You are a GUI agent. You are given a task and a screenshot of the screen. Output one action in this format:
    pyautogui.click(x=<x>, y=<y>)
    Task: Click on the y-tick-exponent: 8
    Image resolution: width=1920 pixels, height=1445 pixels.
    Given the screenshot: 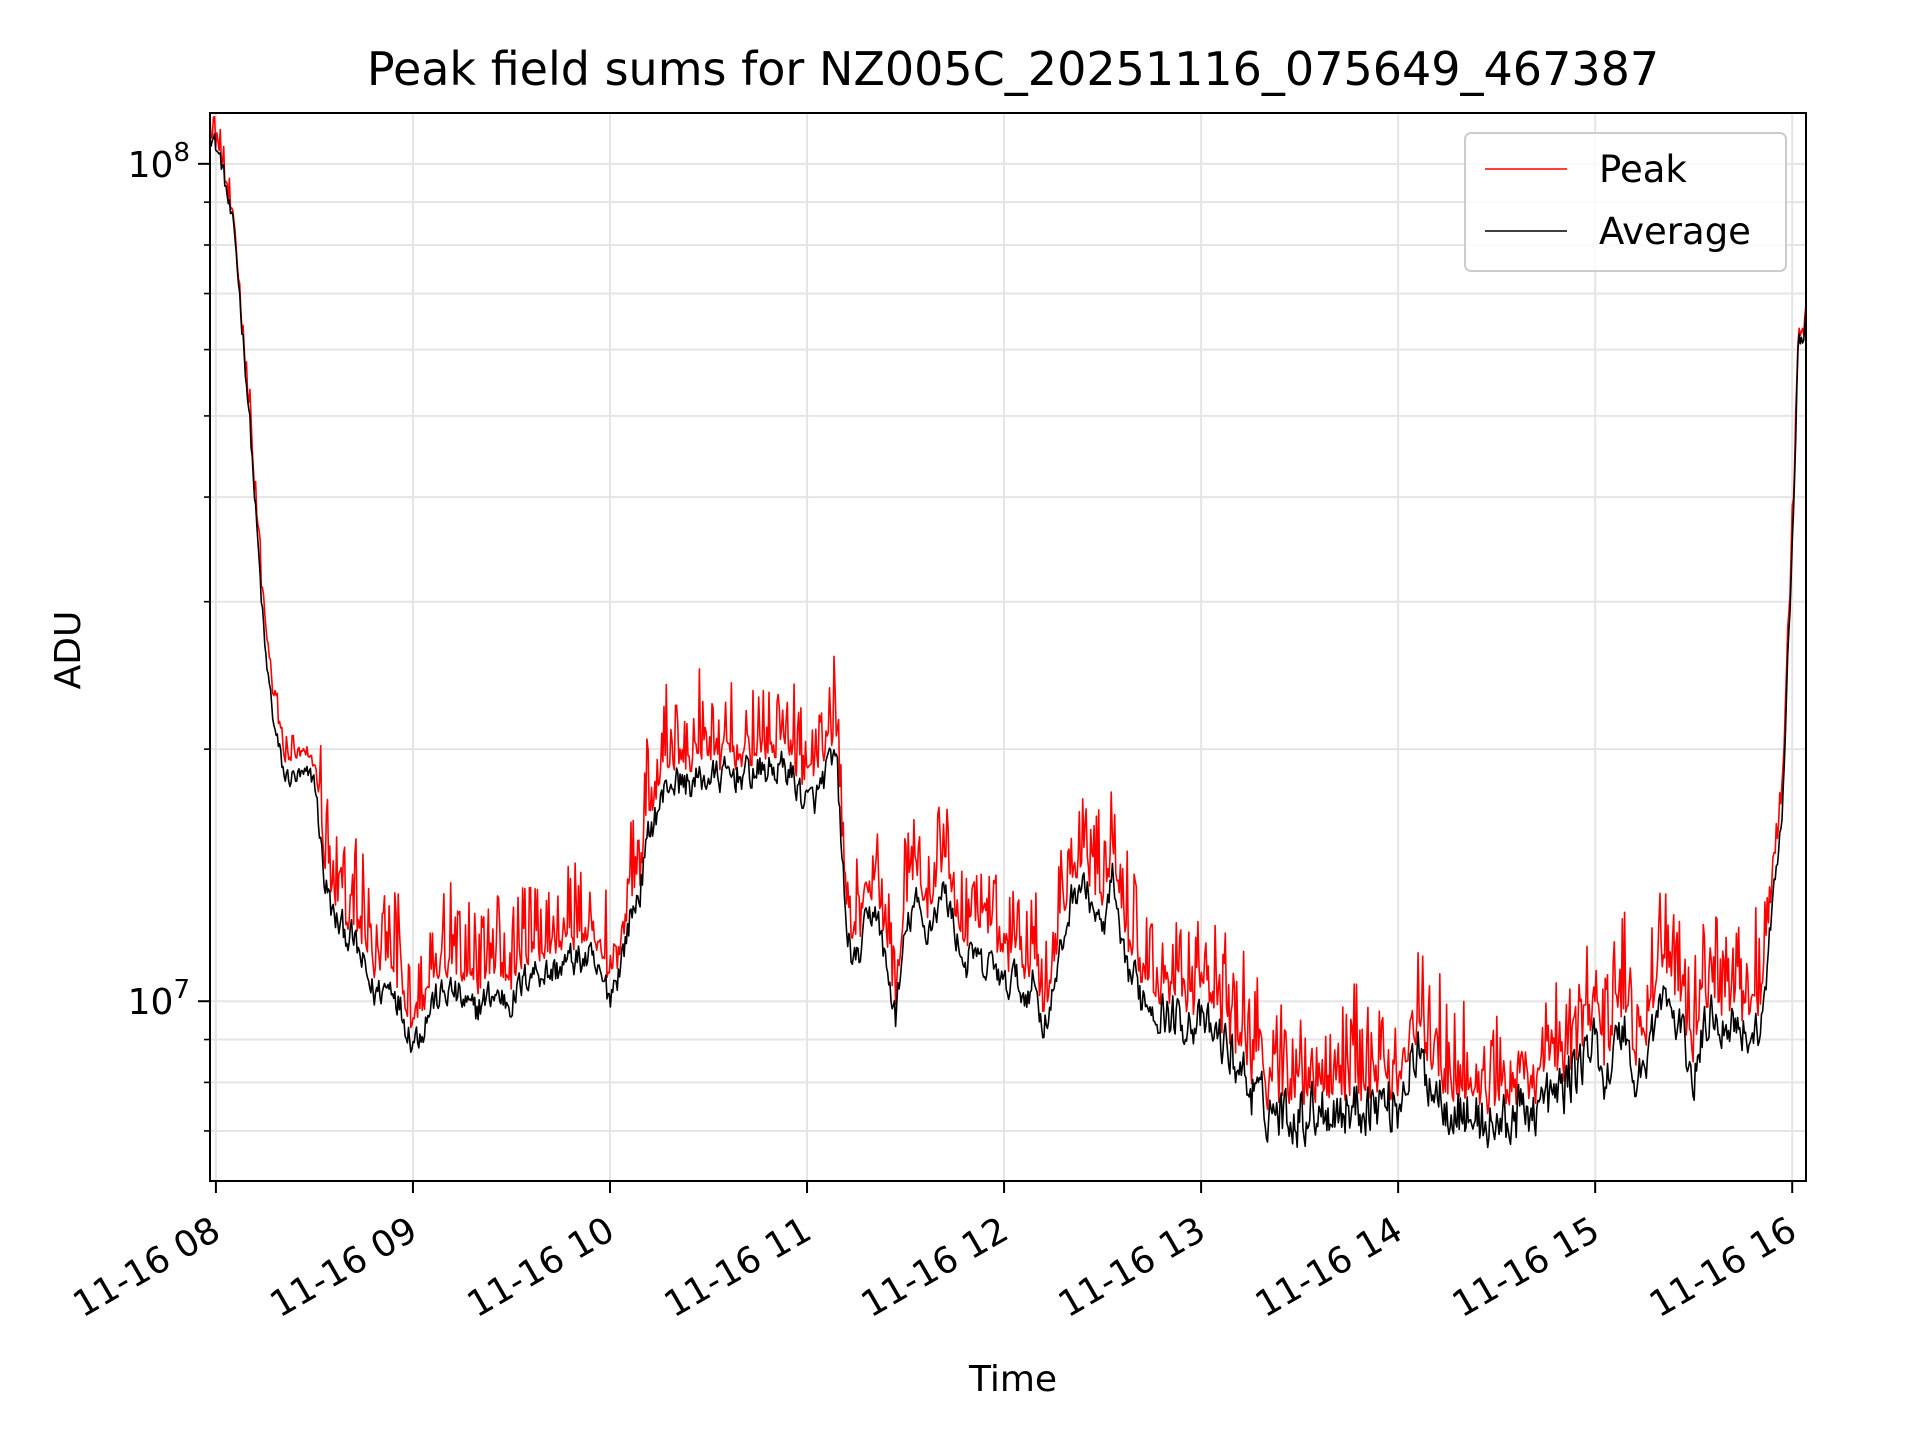 What is the action you would take?
    pyautogui.click(x=181, y=153)
    